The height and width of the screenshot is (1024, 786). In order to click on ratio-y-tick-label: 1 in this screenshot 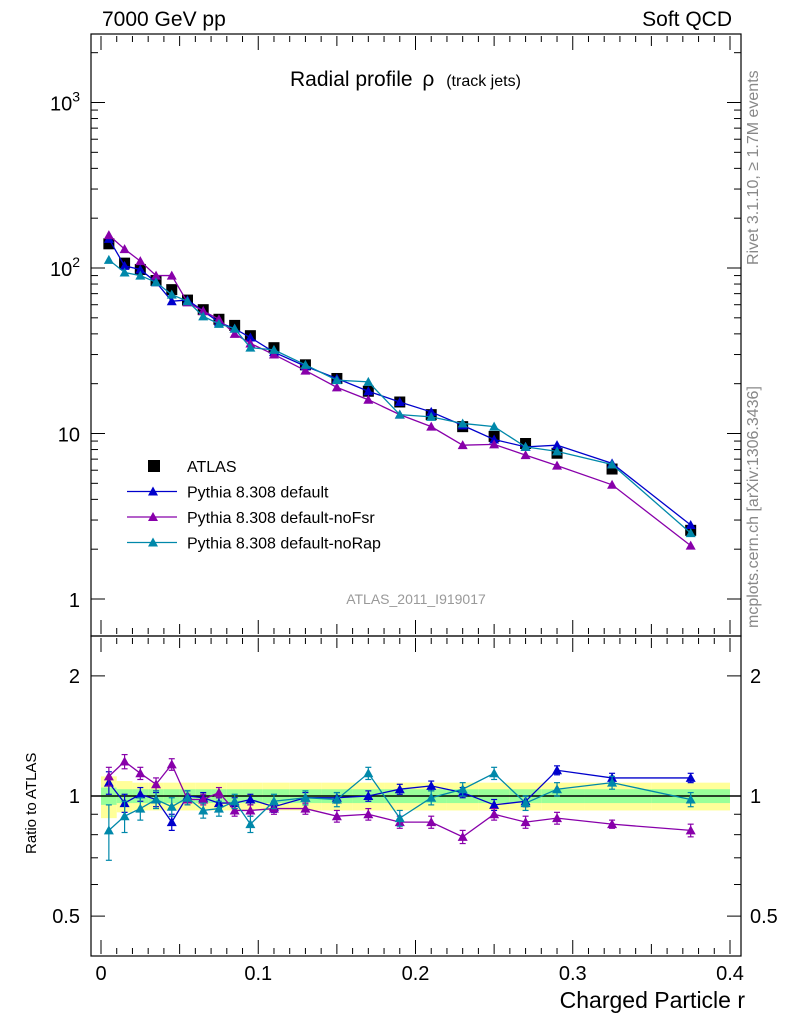, I will do `click(74, 797)`.